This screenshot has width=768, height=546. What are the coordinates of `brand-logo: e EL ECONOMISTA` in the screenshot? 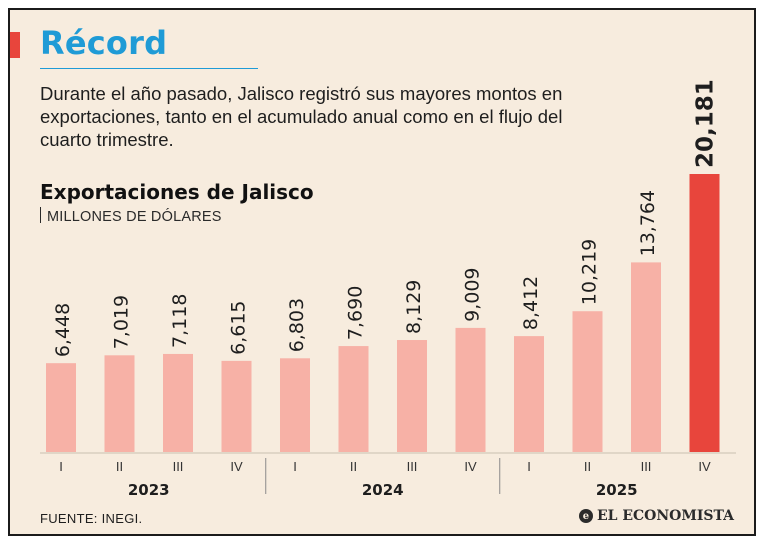 It's located at (656, 516).